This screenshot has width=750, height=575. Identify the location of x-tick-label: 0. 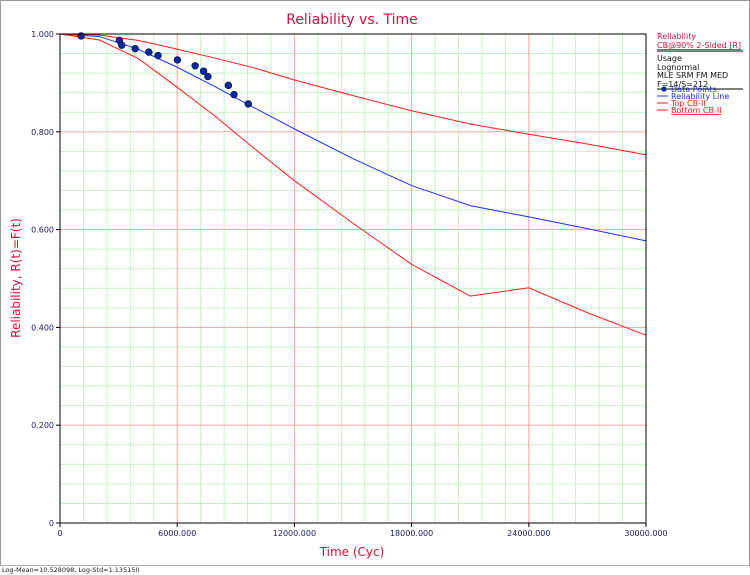
(59, 533).